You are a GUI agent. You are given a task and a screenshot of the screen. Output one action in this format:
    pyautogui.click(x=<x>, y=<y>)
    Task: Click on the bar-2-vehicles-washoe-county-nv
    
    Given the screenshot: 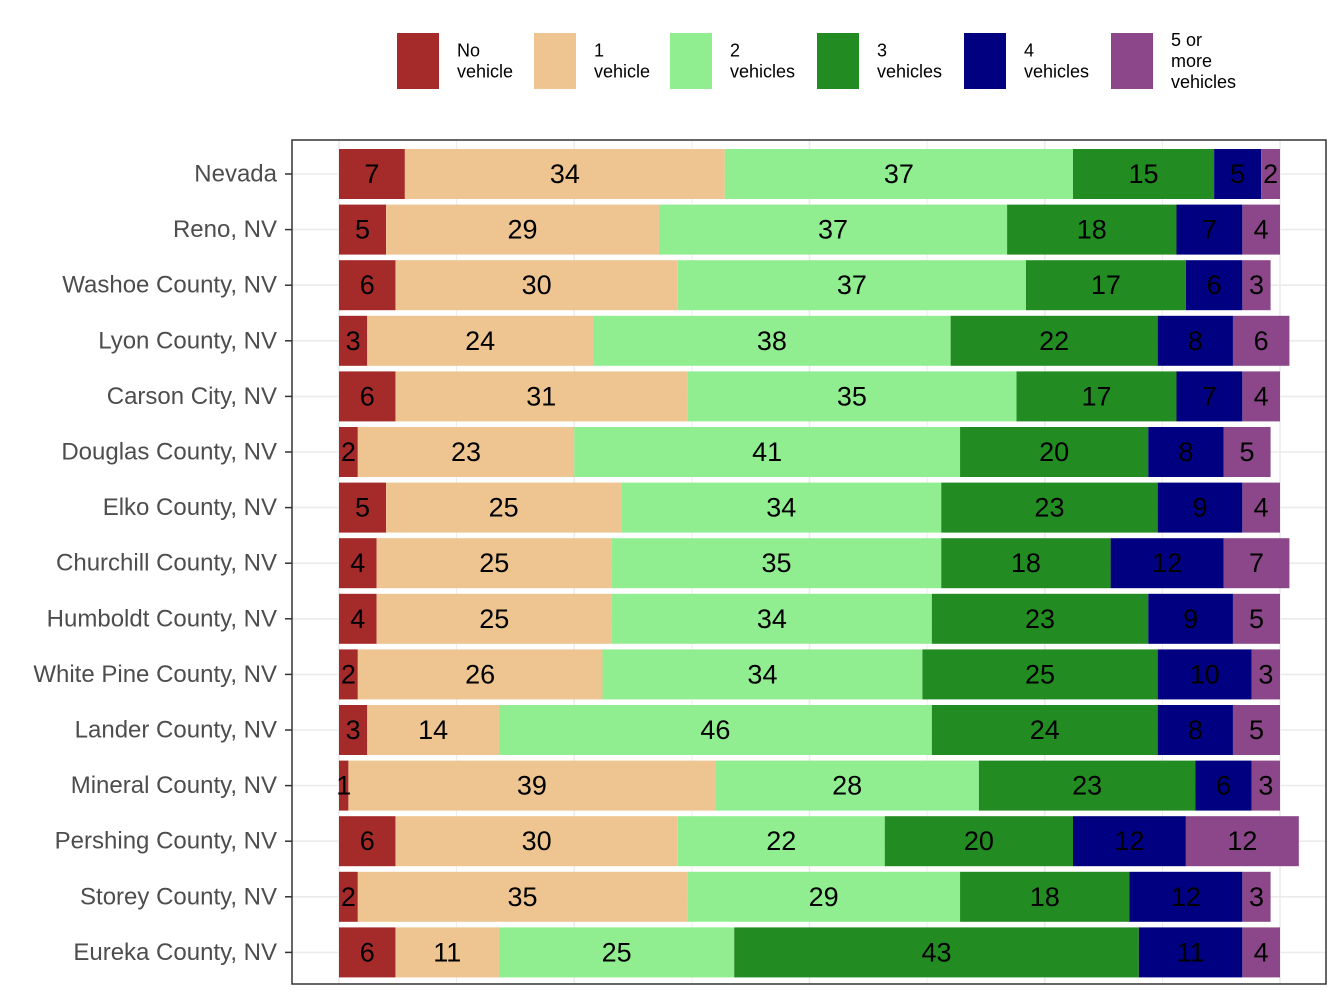 What is the action you would take?
    pyautogui.click(x=851, y=285)
    